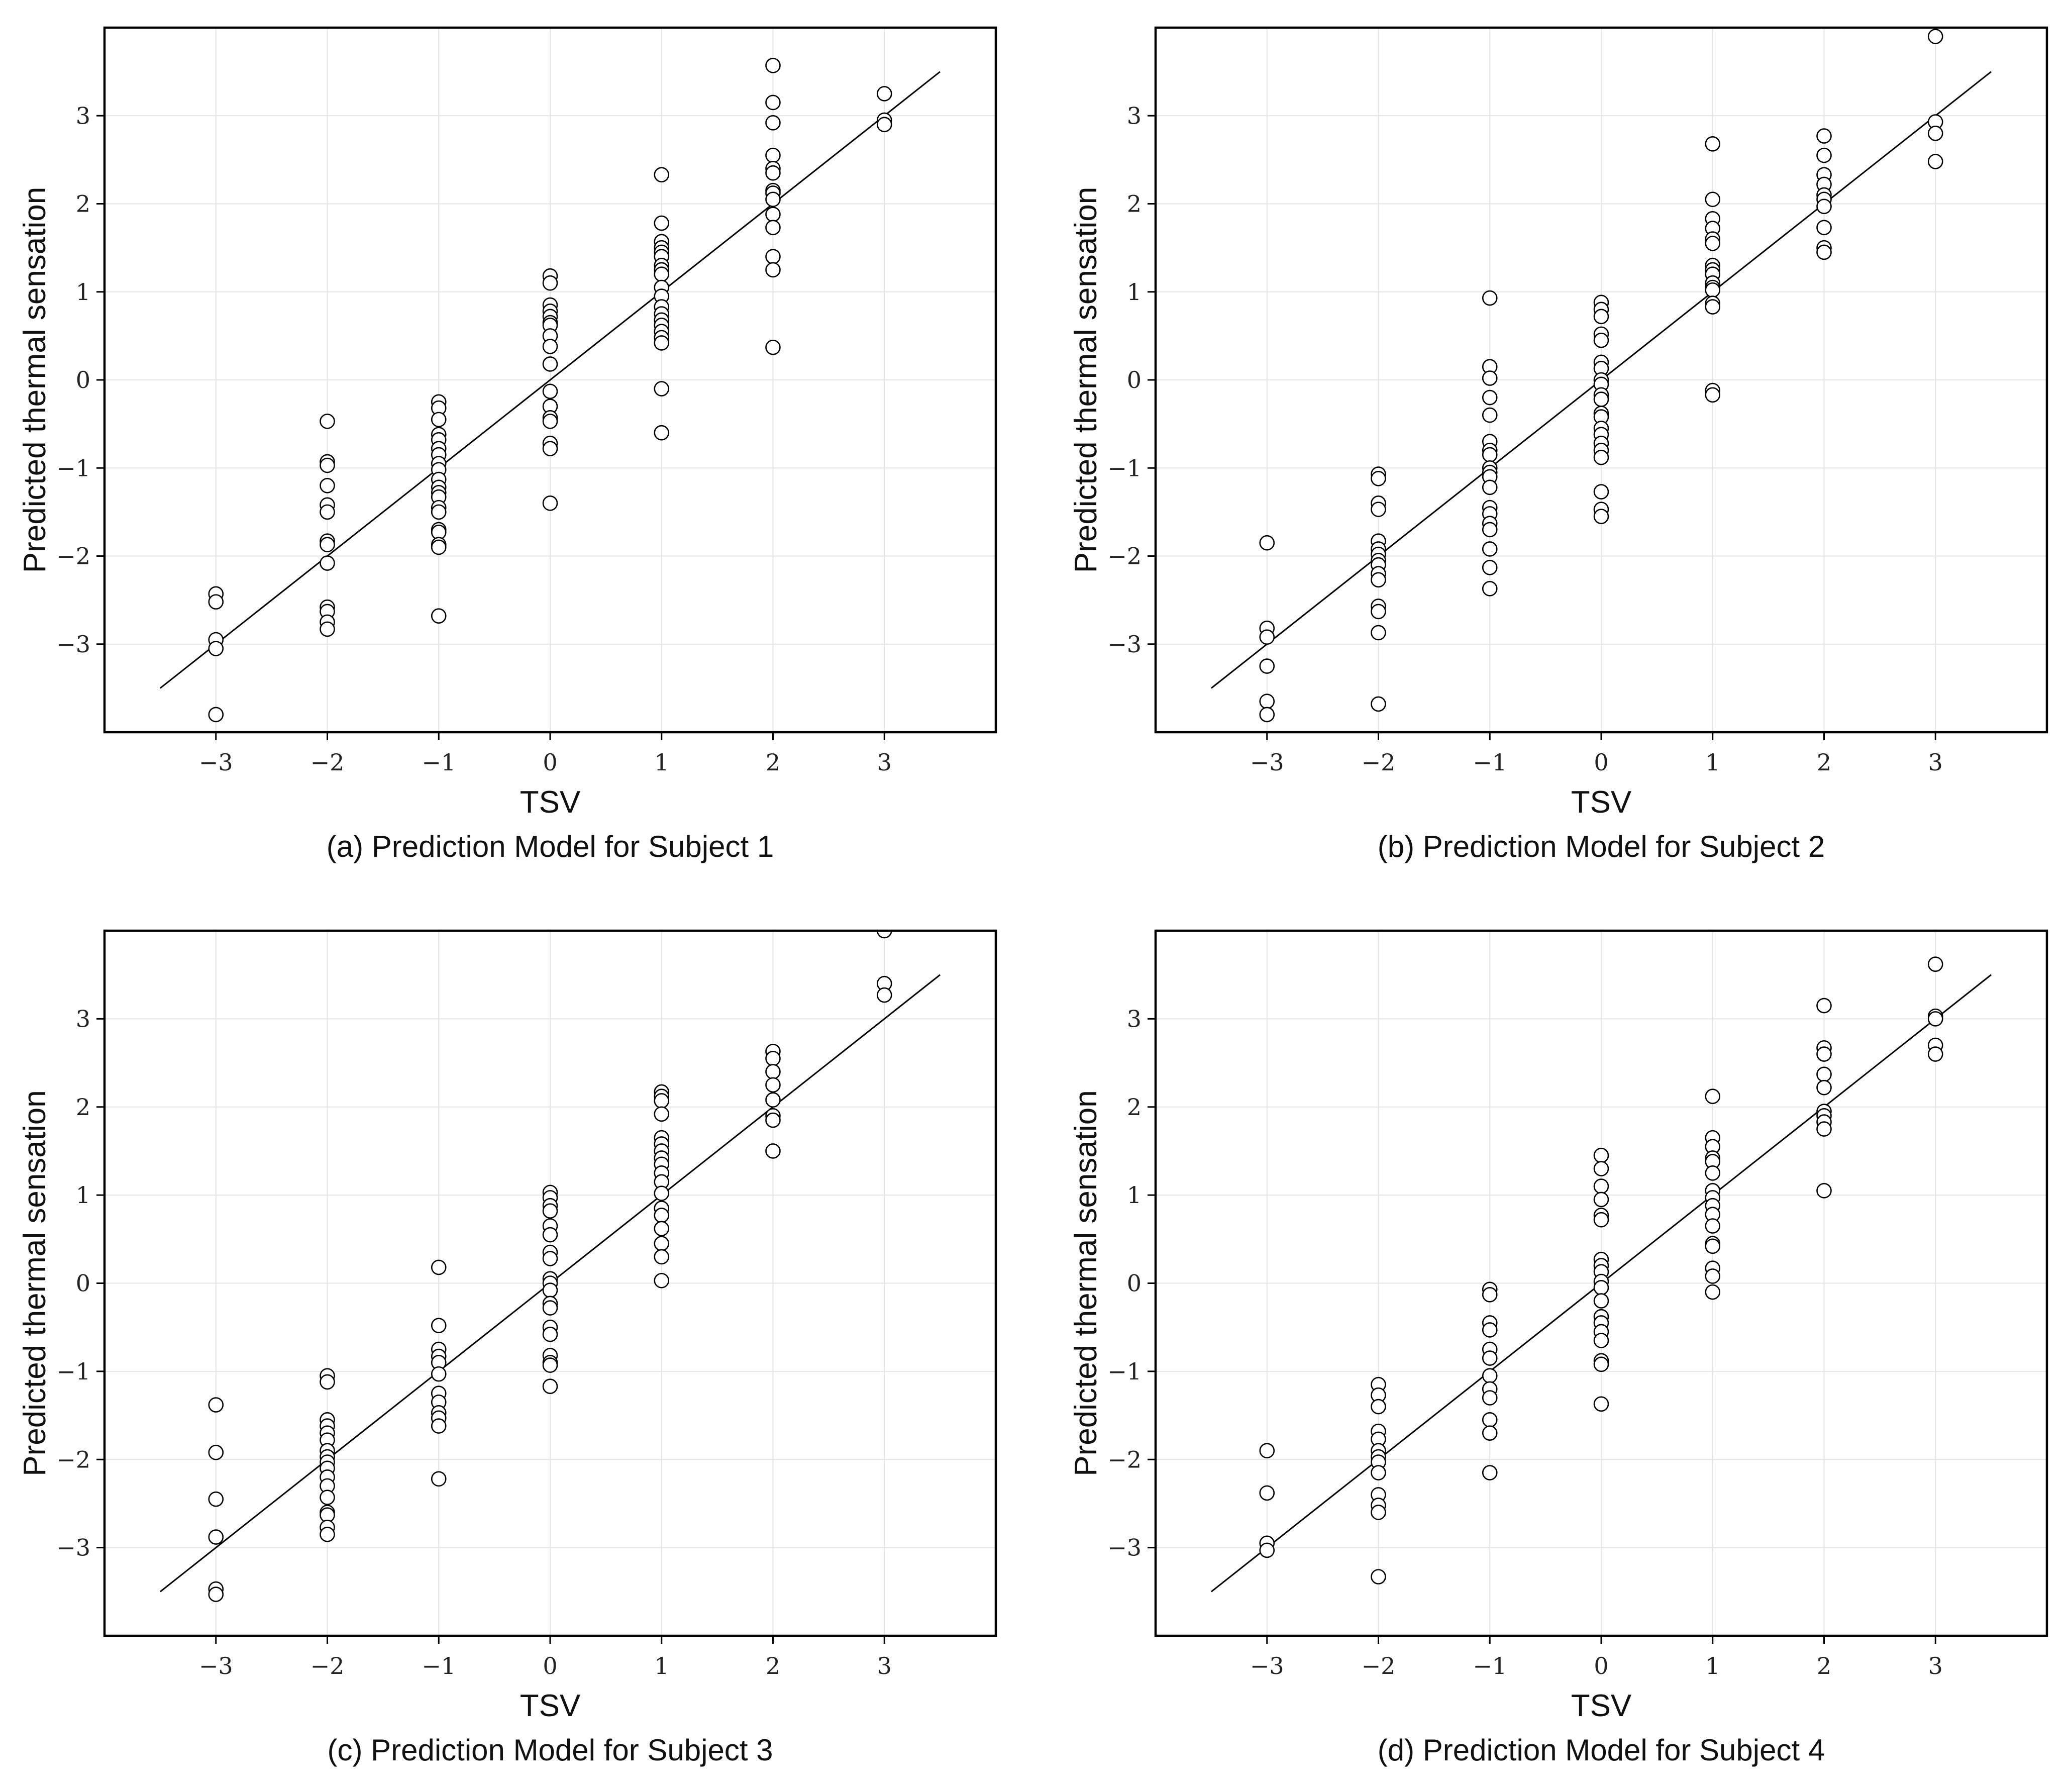 This screenshot has height=1783, width=2072. I want to click on y-tick-label-d-3: 0, so click(1134, 1283).